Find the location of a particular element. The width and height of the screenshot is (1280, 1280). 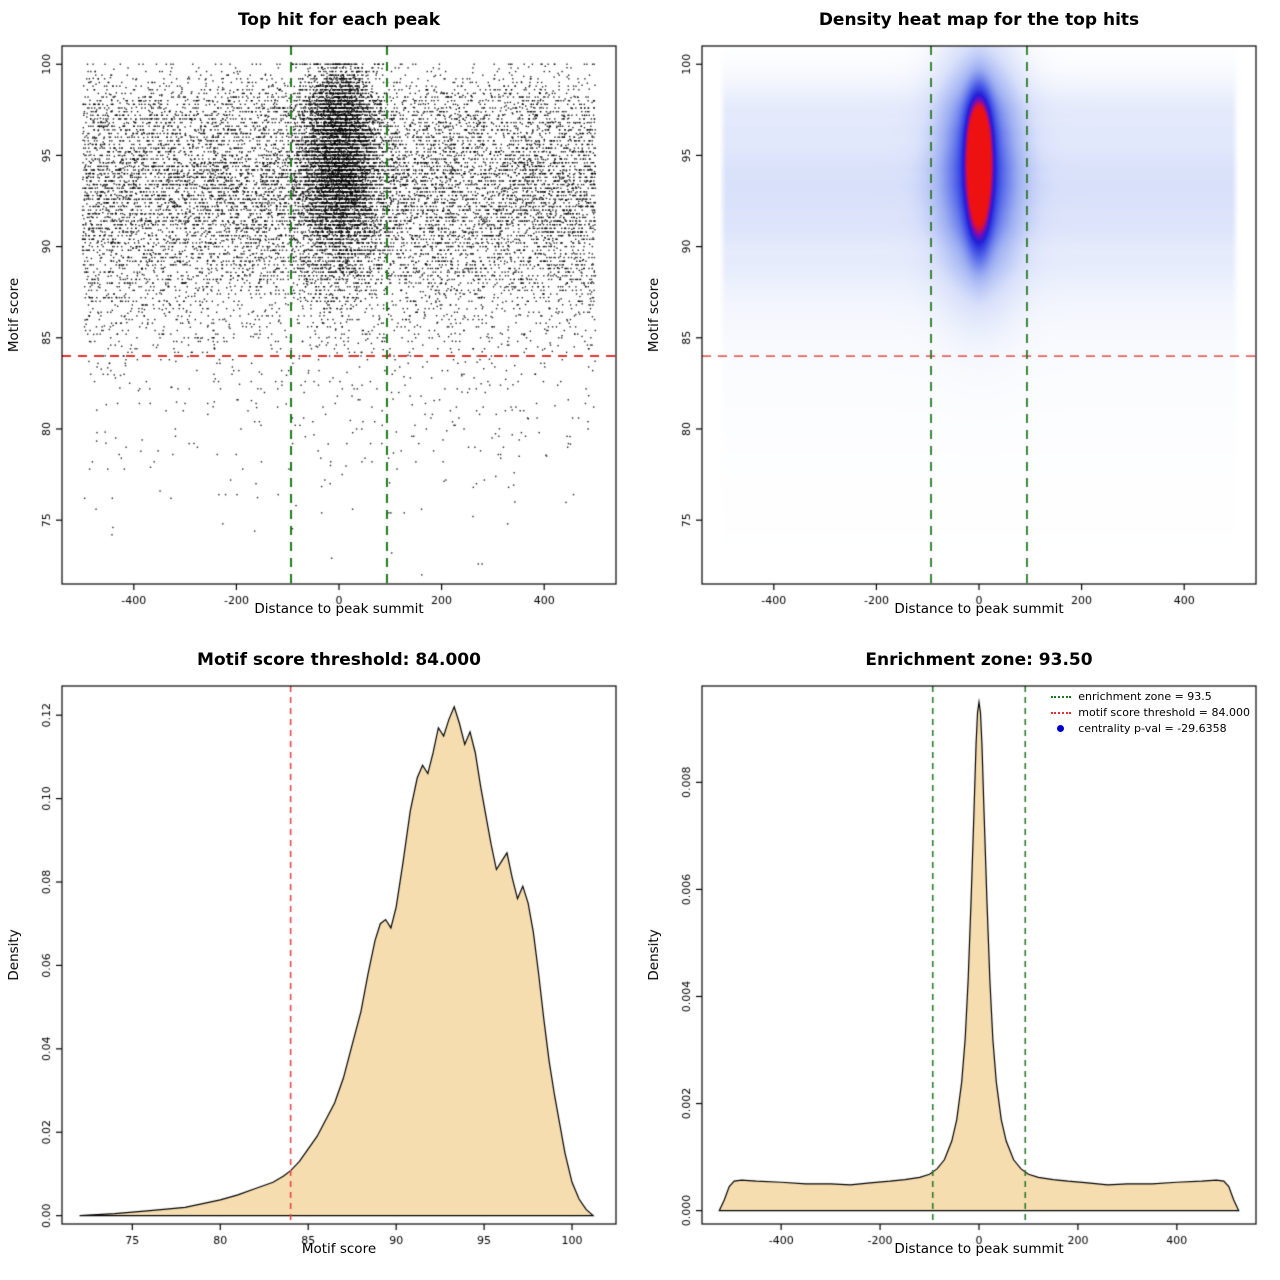

legend-item: enrichment zone = 93.5 is located at coordinates (1150, 696).